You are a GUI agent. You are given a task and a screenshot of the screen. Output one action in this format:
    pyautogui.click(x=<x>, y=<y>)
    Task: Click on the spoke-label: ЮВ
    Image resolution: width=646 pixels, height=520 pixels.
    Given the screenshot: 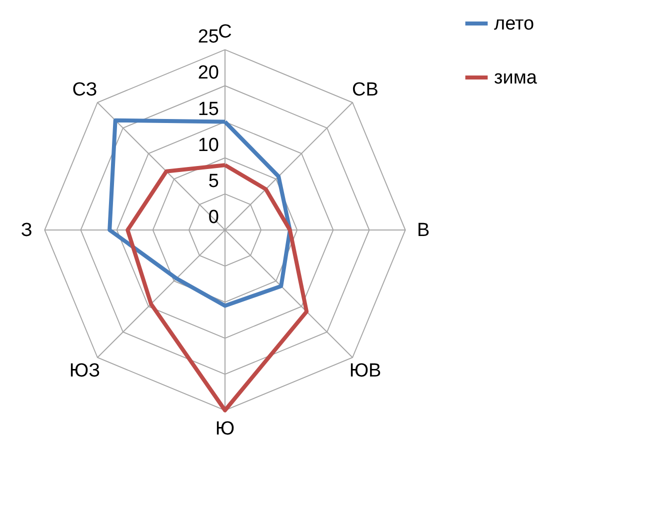 What is the action you would take?
    pyautogui.click(x=365, y=371)
    